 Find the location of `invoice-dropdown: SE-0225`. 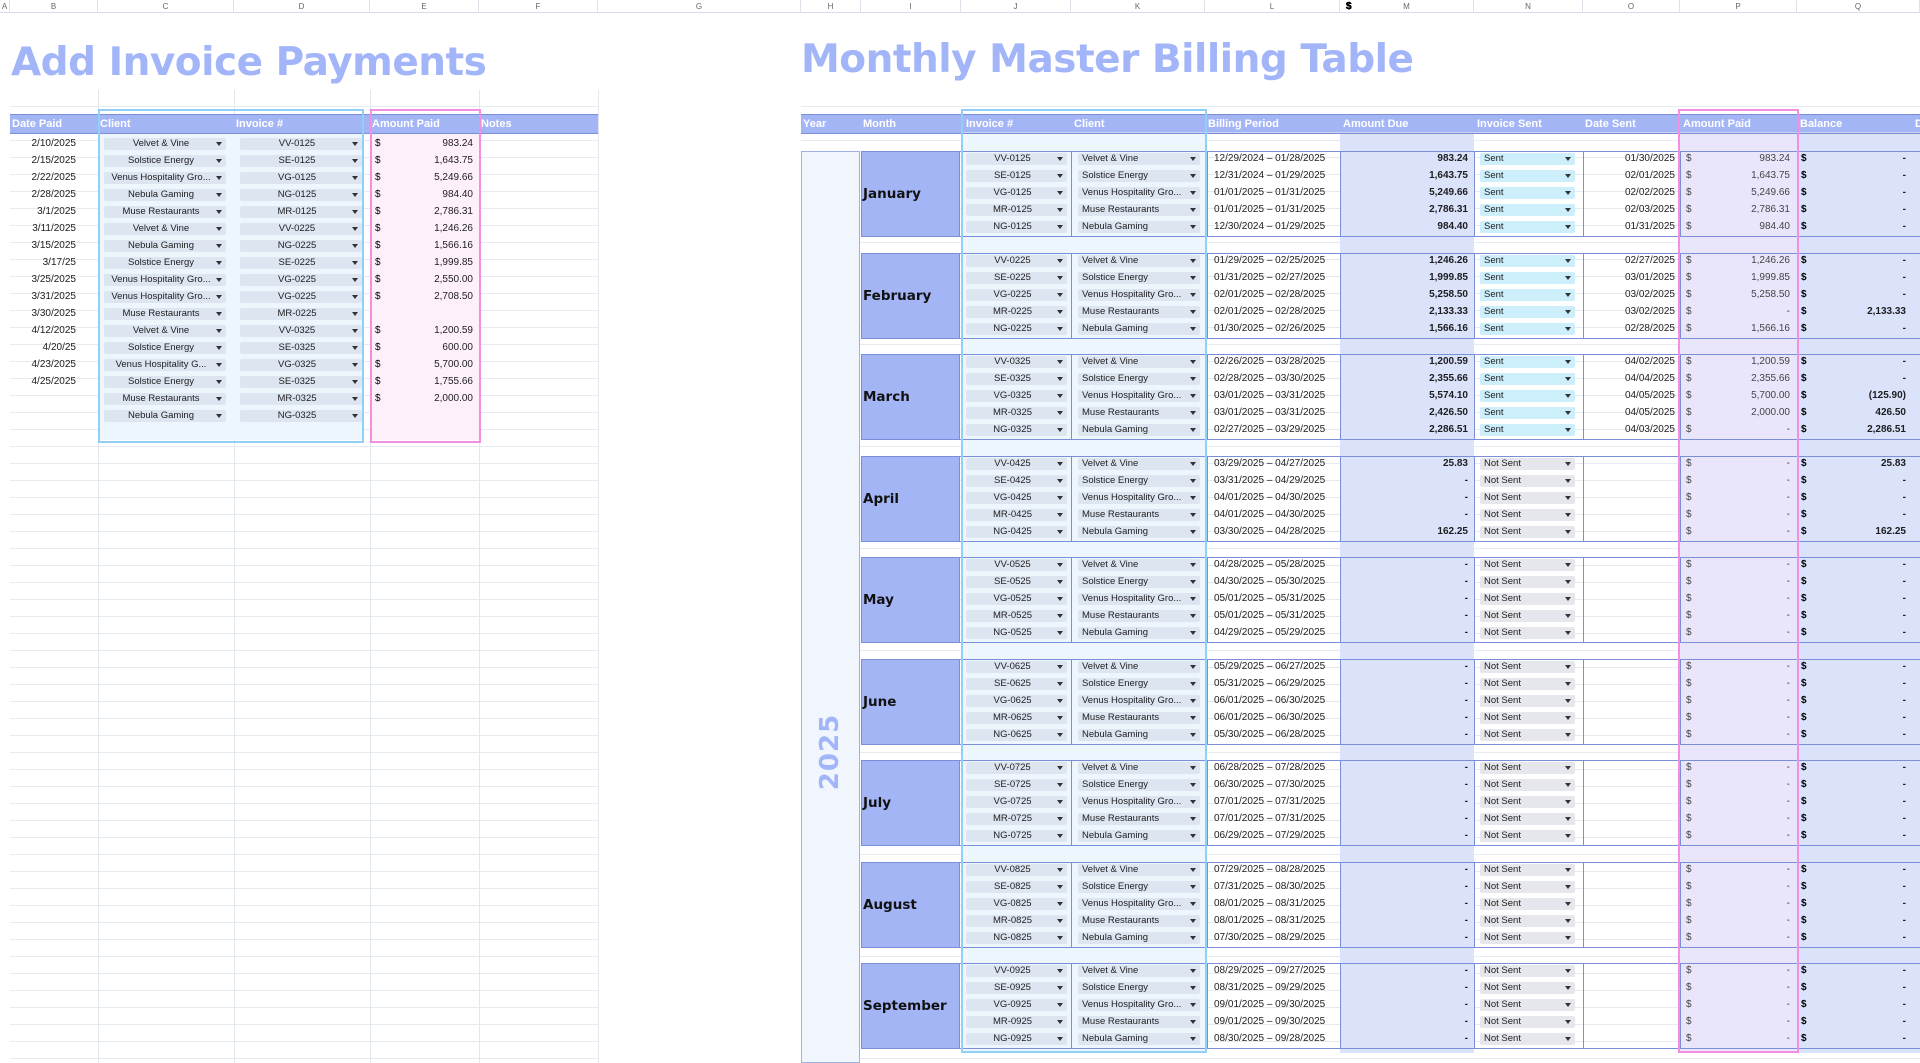

invoice-dropdown: SE-0225 is located at coordinates (301, 263).